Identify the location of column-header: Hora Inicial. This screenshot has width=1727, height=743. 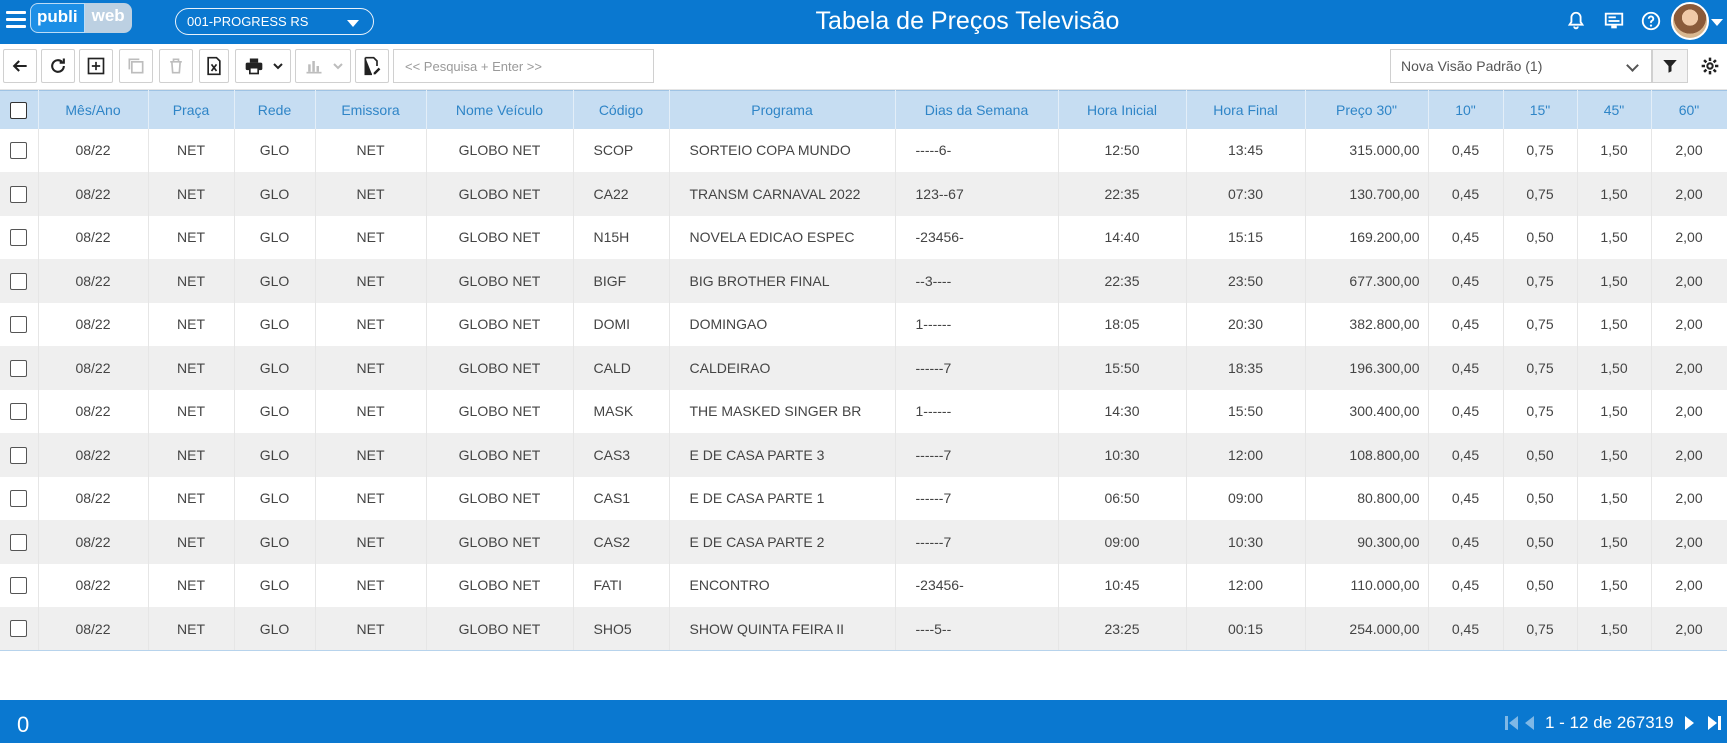
(1122, 109).